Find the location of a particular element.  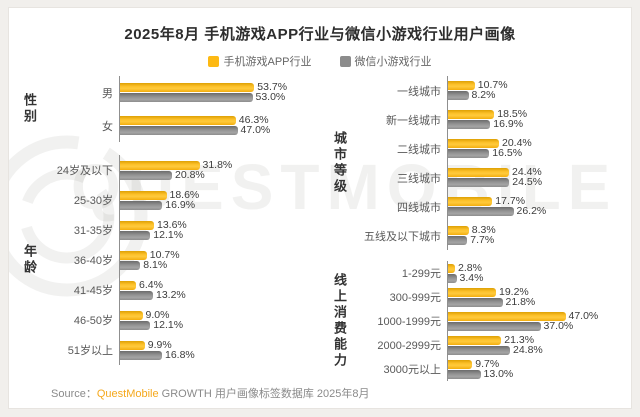

bar-line: 46.3% is located at coordinates (208, 120).